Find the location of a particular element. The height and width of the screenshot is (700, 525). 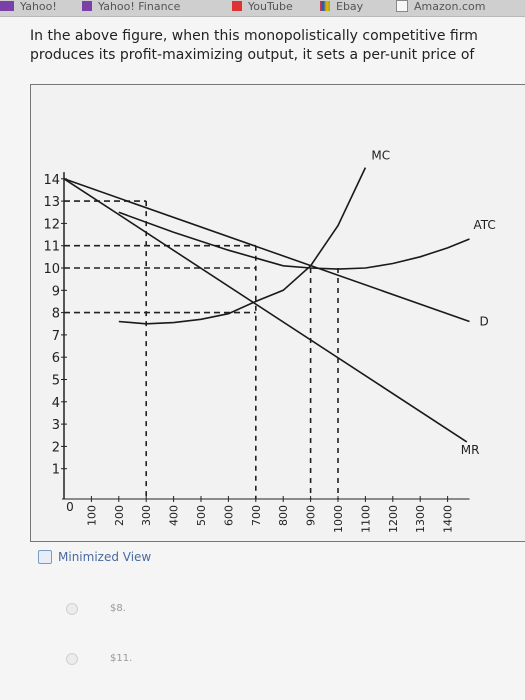

x-tick-label: 800 is located at coordinates (283, 515).